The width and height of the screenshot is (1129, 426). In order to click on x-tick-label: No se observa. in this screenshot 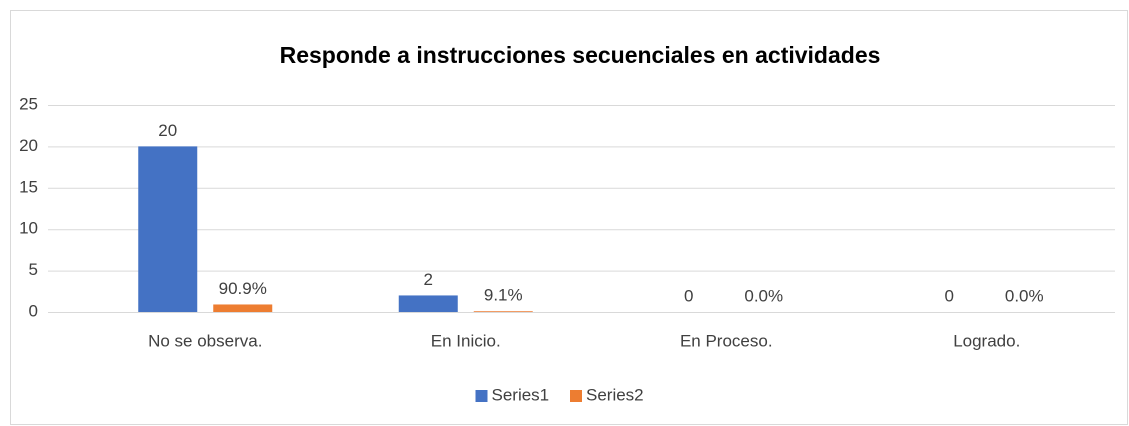, I will do `click(205, 340)`.